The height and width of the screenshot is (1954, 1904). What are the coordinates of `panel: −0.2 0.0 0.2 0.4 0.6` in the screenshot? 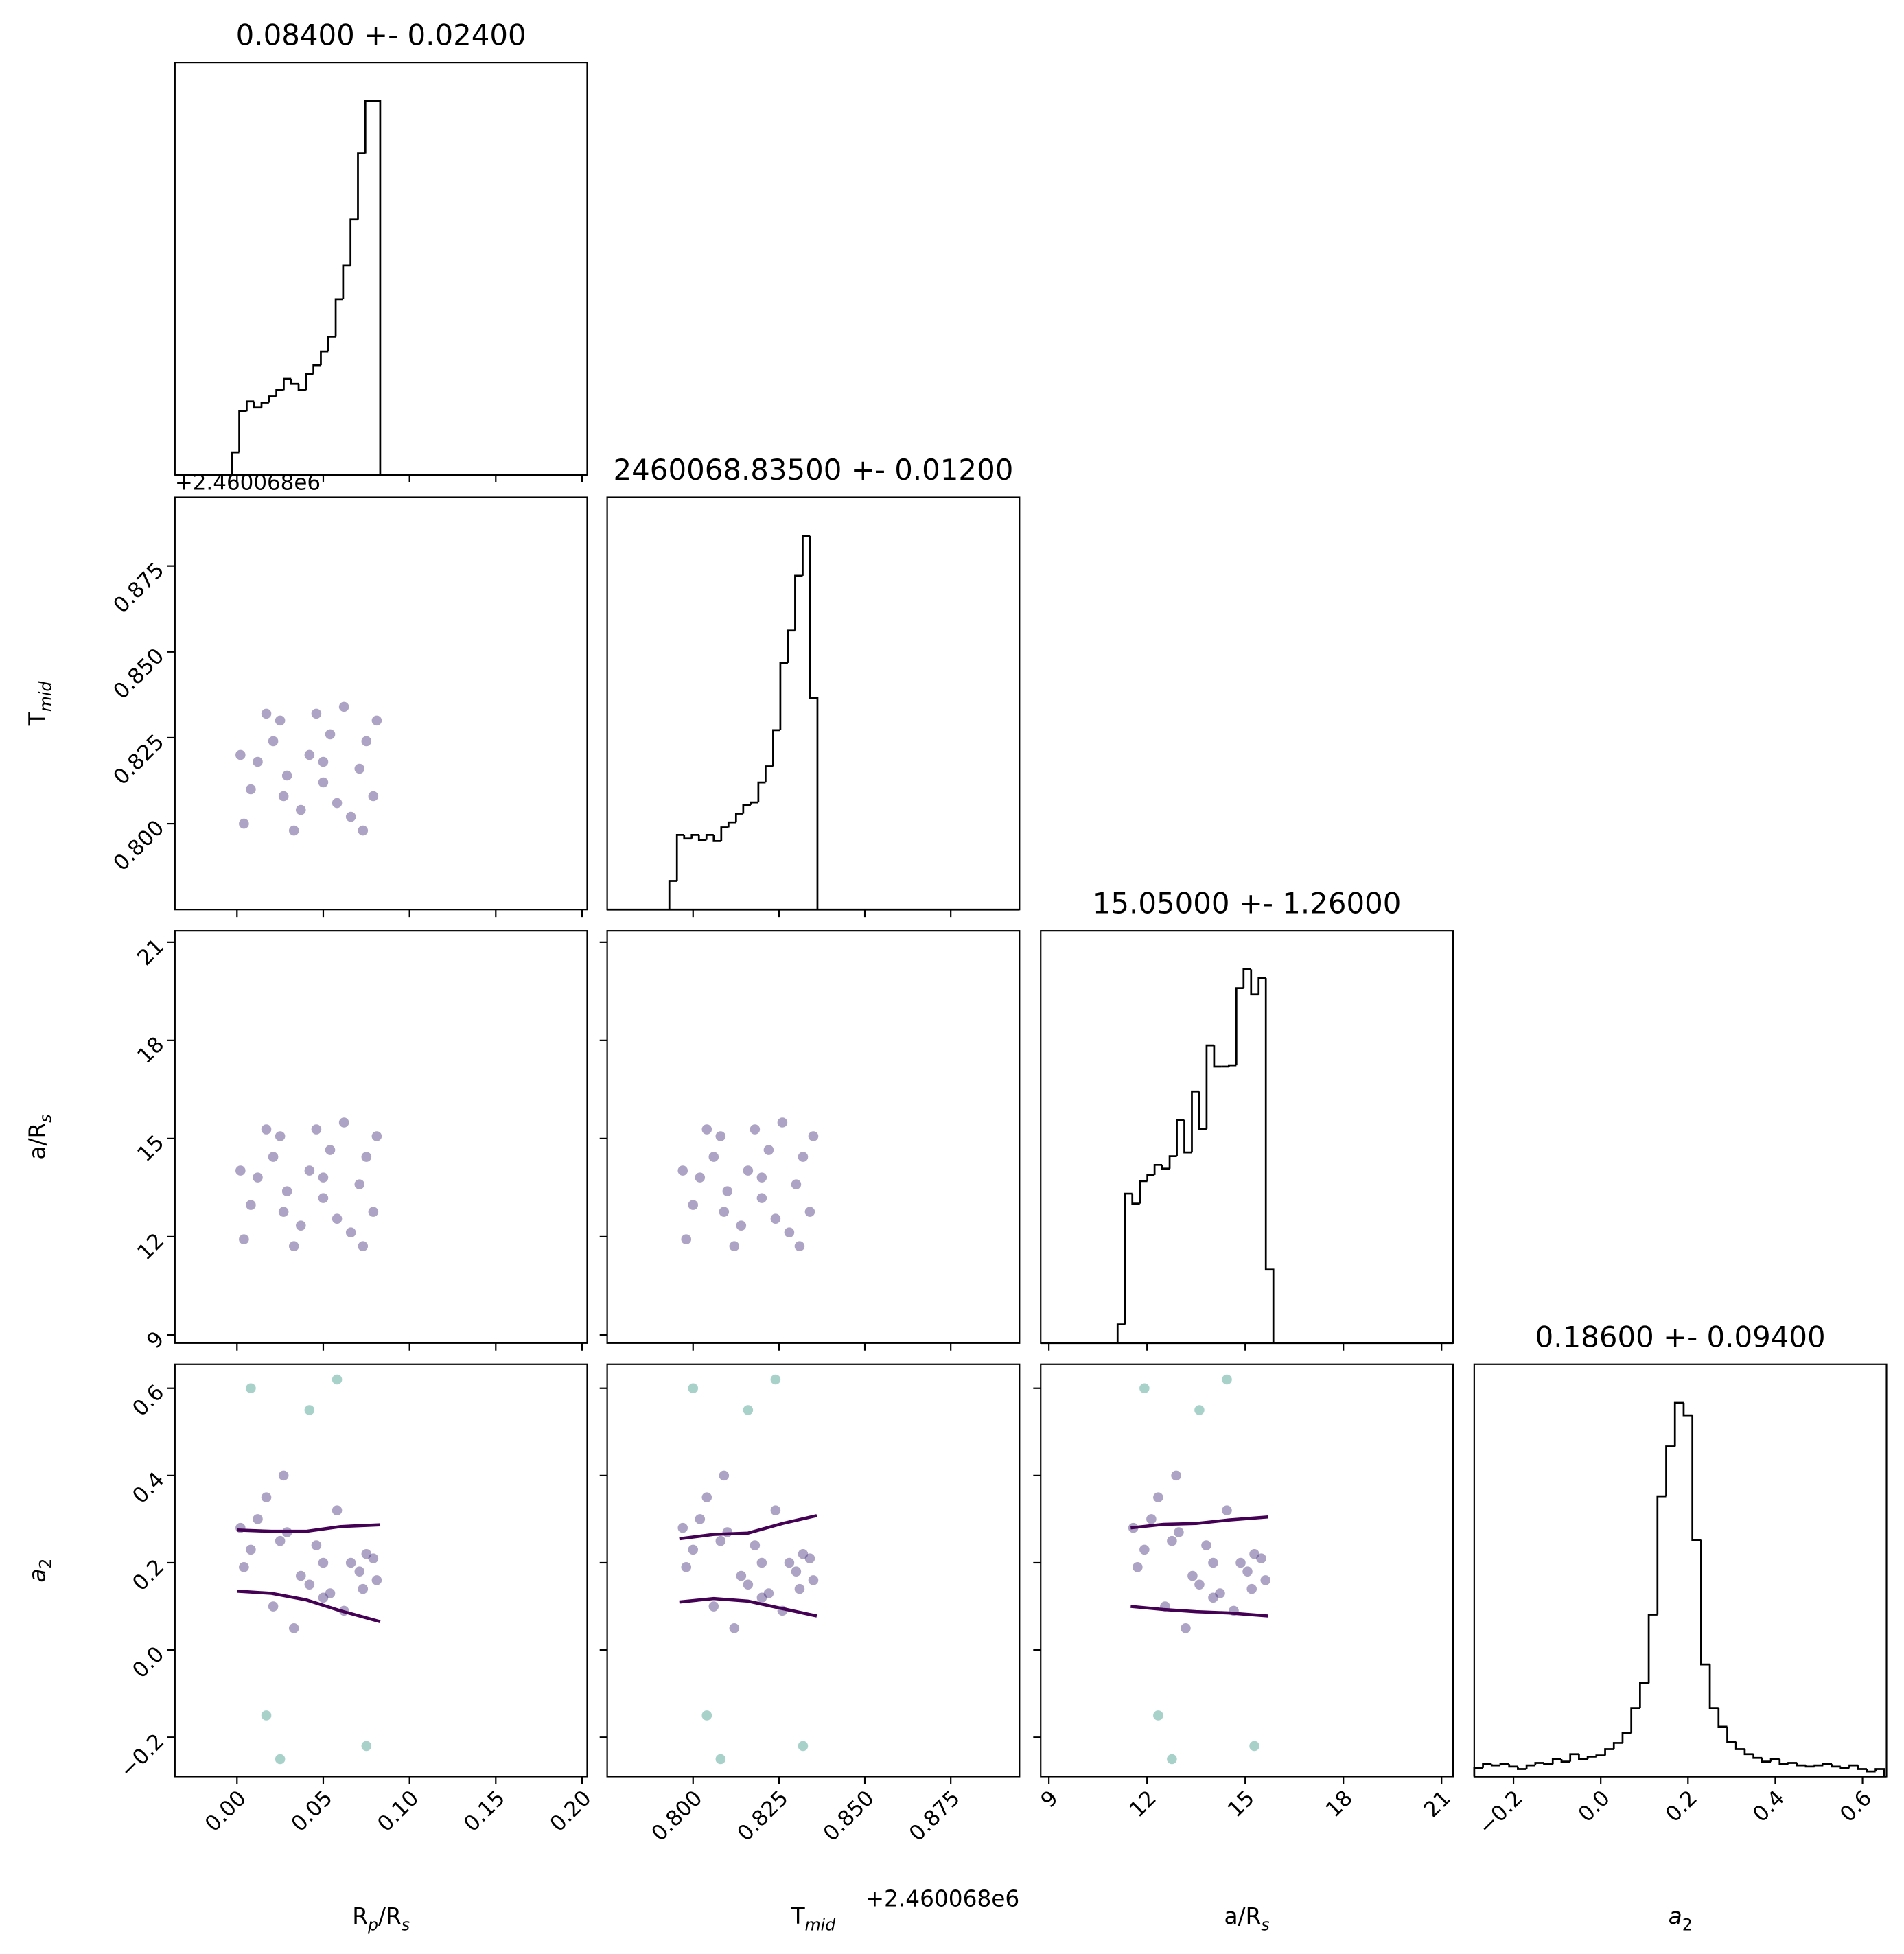 It's located at (1680, 1601).